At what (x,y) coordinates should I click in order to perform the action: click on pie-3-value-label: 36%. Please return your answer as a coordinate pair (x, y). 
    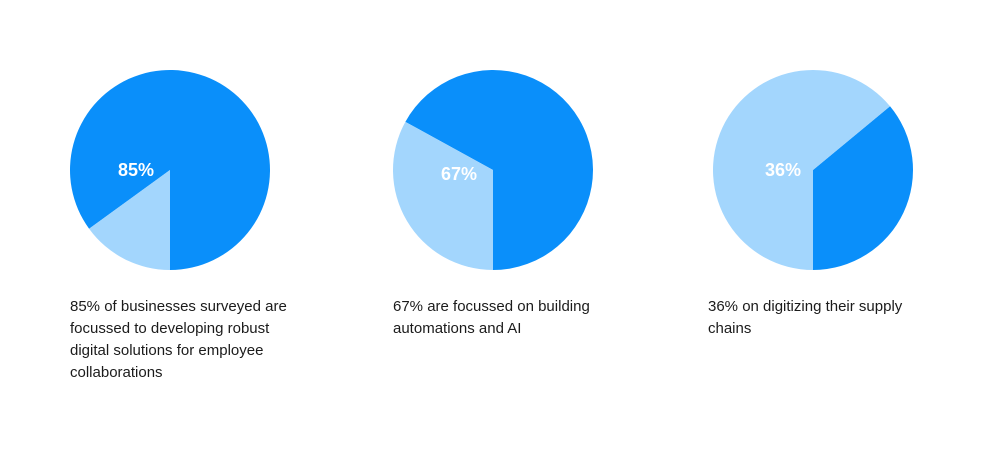
    Looking at the image, I should click on (783, 170).